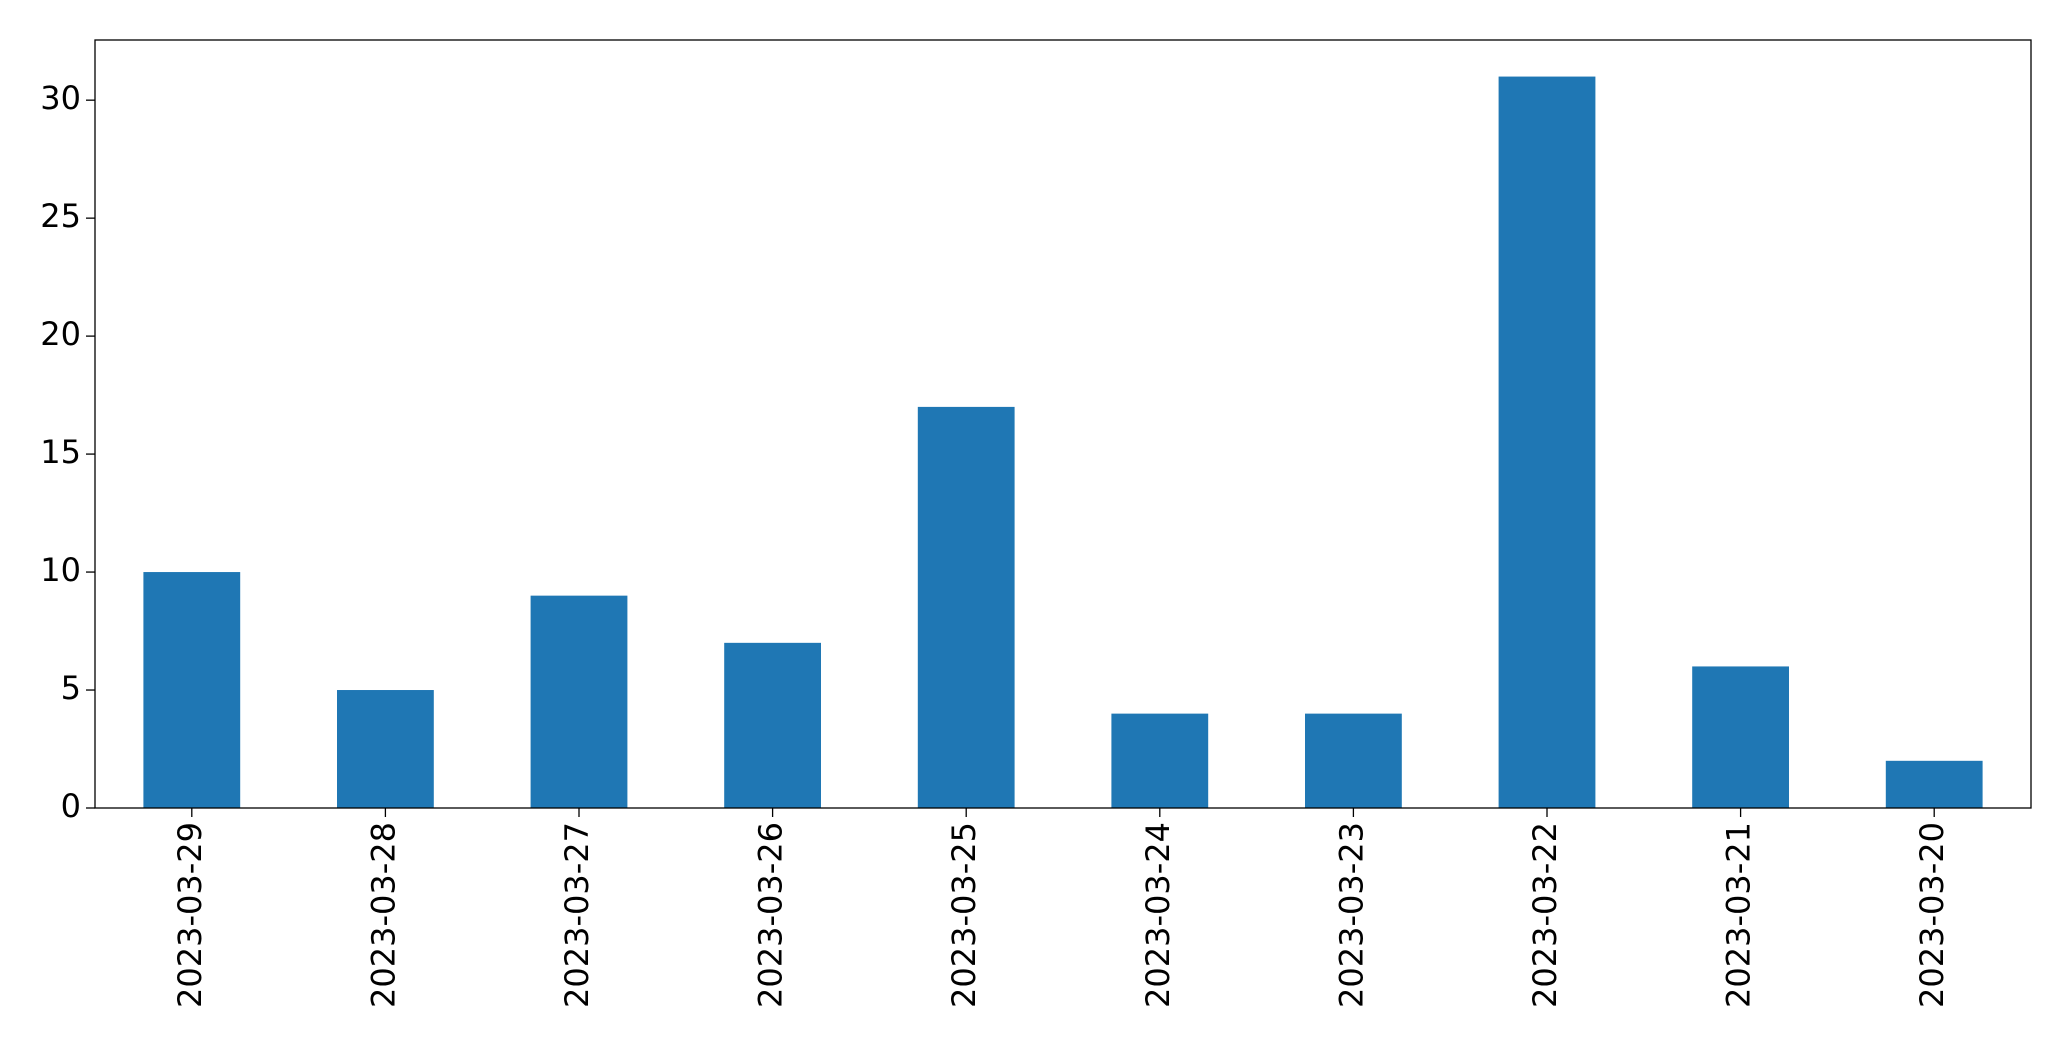  Describe the element at coordinates (71, 688) in the screenshot. I see `y-tick-label: 5` at that location.